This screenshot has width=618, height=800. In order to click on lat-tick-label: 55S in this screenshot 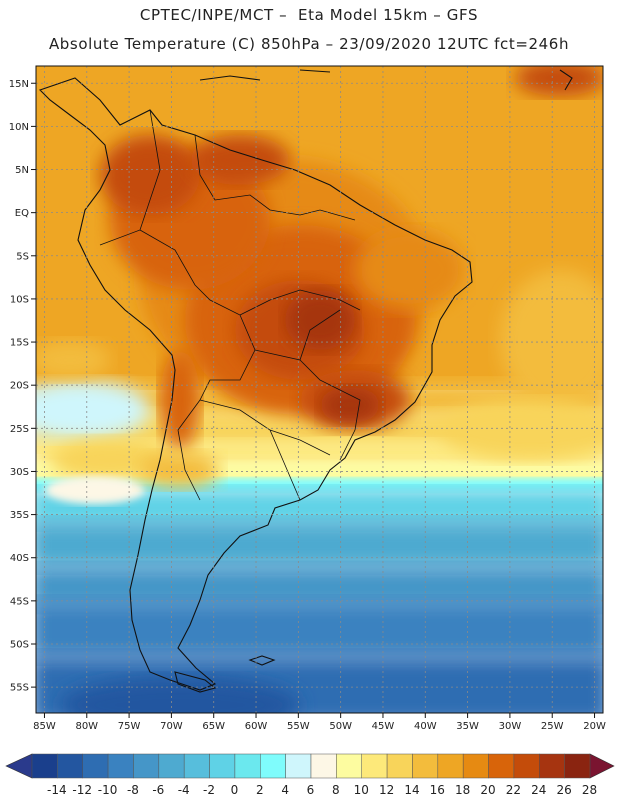, I will do `click(19, 688)`.